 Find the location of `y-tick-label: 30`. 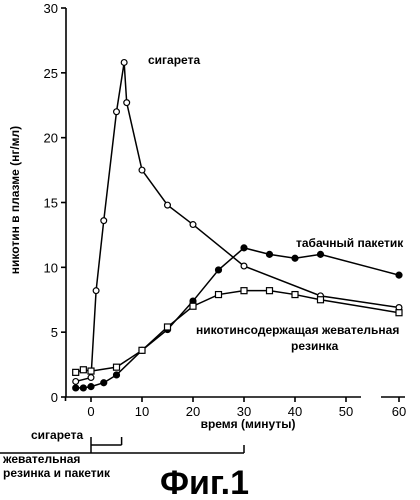

y-tick-label: 30 is located at coordinates (51, 8).